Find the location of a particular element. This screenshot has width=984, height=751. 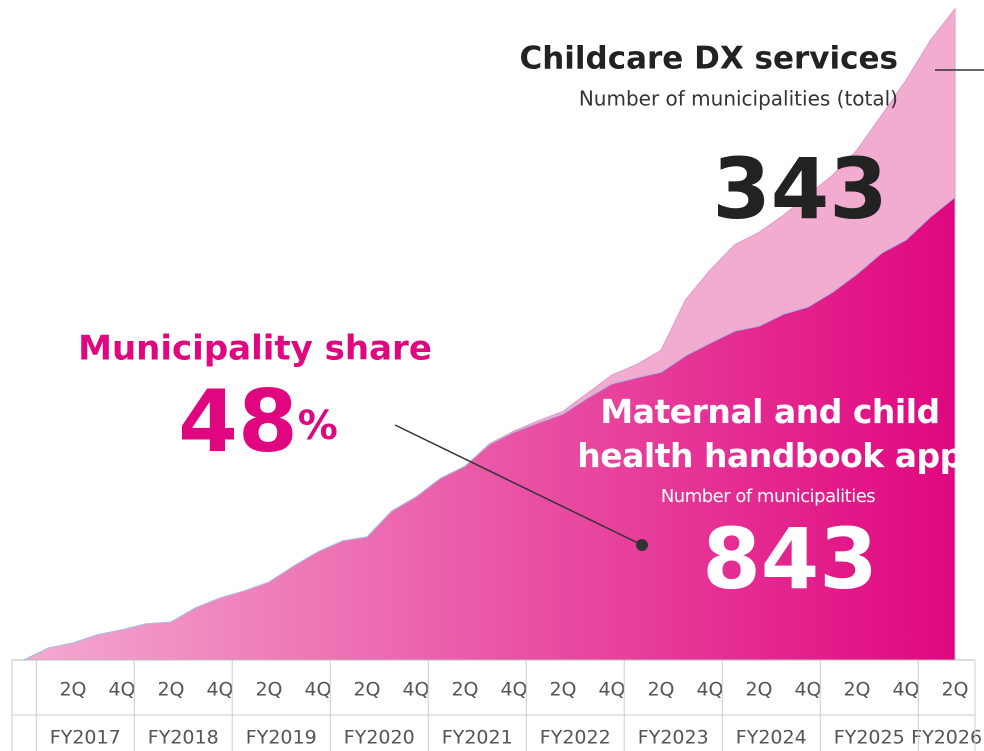

fy-label: FY2024 is located at coordinates (771, 738).